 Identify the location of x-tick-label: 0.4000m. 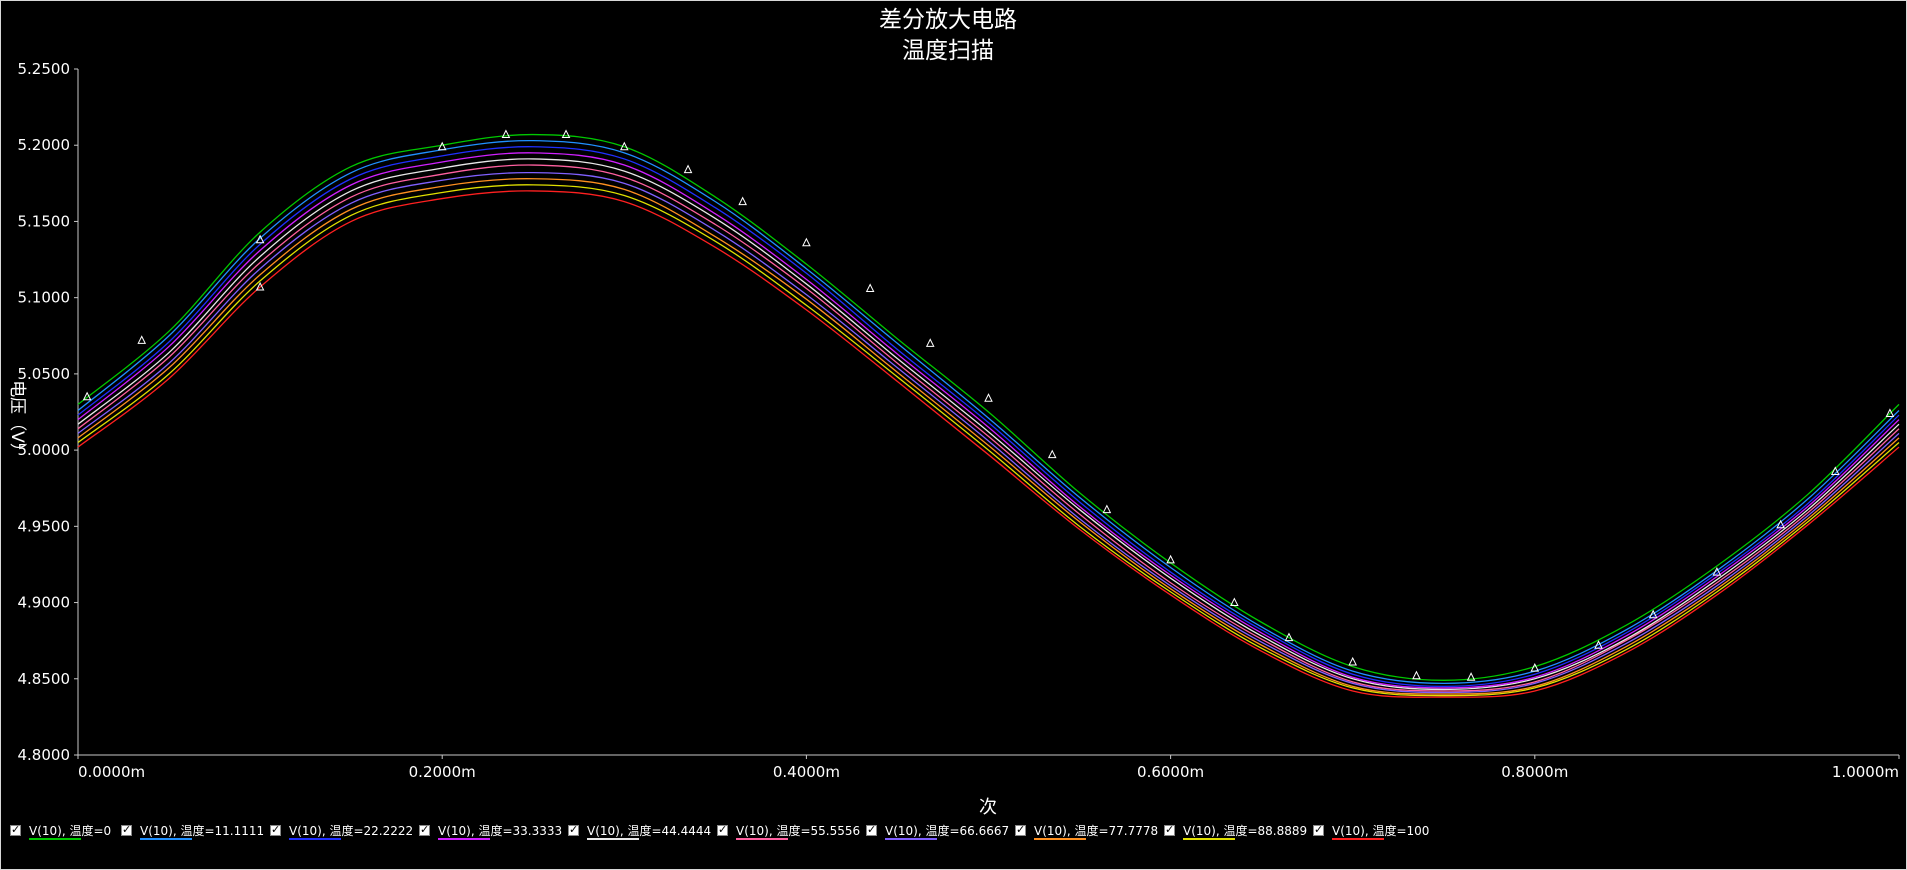
(806, 772).